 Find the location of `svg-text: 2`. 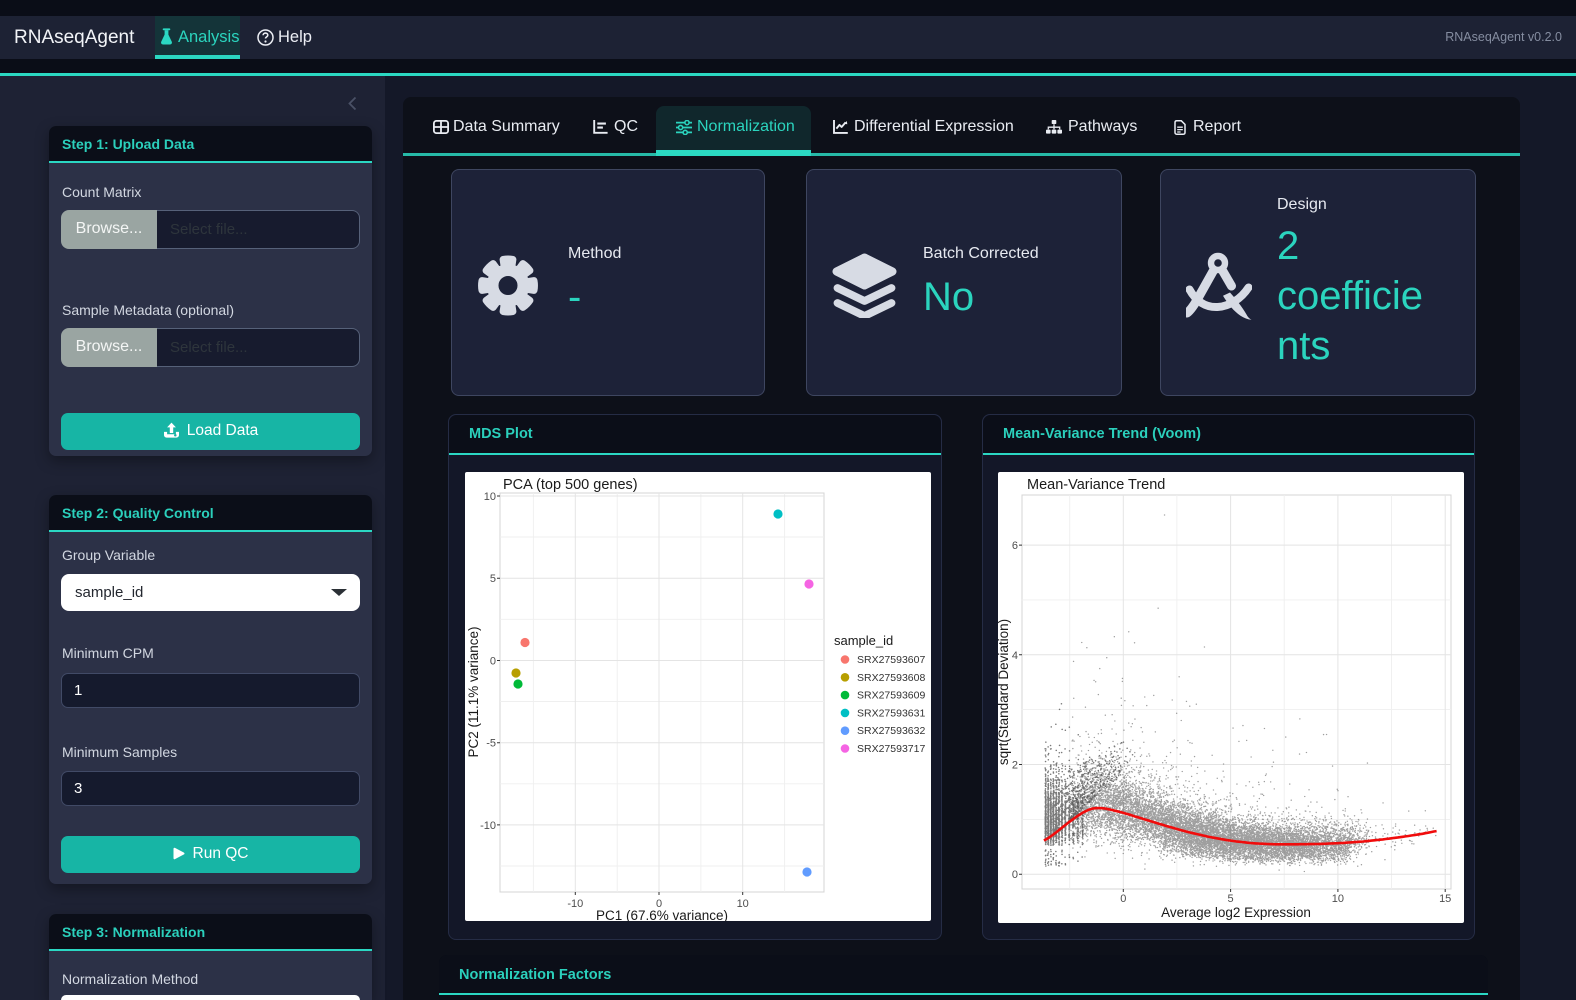

svg-text: 2 is located at coordinates (1015, 766).